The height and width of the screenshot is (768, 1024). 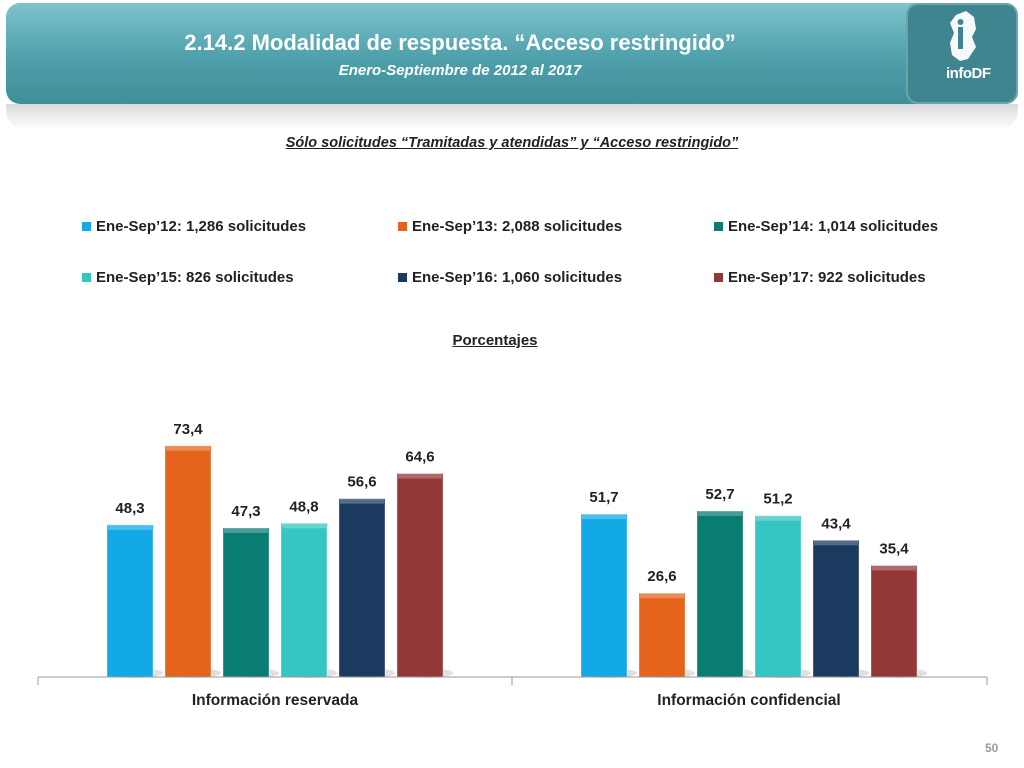 I want to click on infodf-logo: infoDF, so click(x=962, y=53).